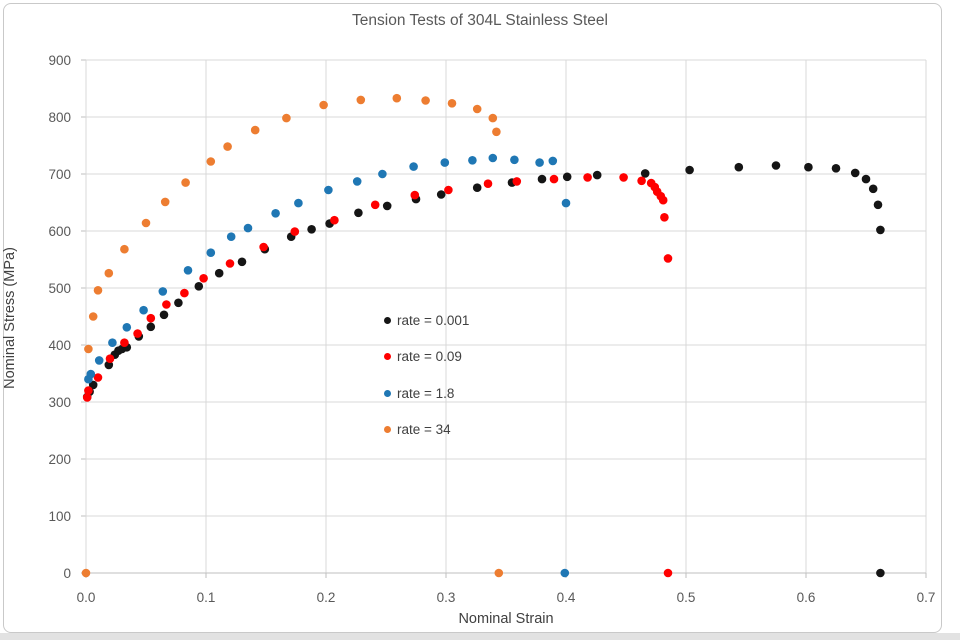 Image resolution: width=960 pixels, height=640 pixels. I want to click on x-tick-label: 0.4, so click(566, 597).